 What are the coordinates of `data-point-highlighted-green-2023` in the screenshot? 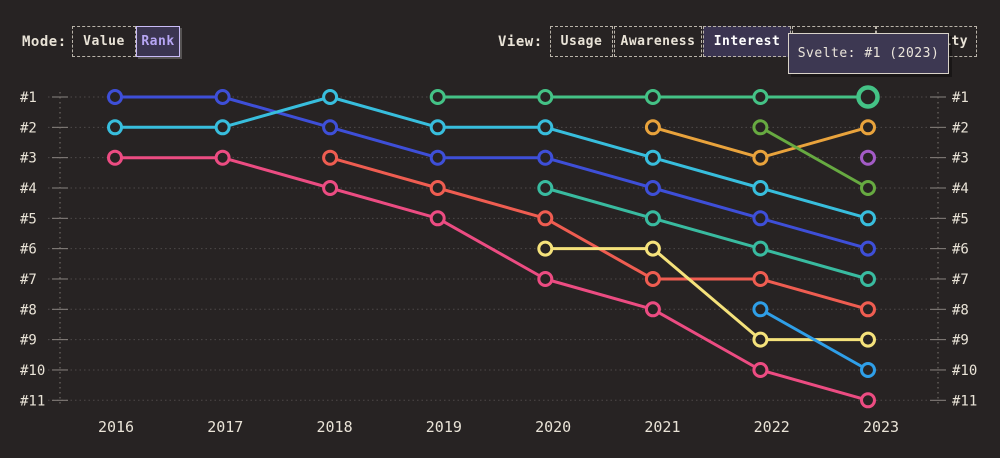 It's located at (868, 97).